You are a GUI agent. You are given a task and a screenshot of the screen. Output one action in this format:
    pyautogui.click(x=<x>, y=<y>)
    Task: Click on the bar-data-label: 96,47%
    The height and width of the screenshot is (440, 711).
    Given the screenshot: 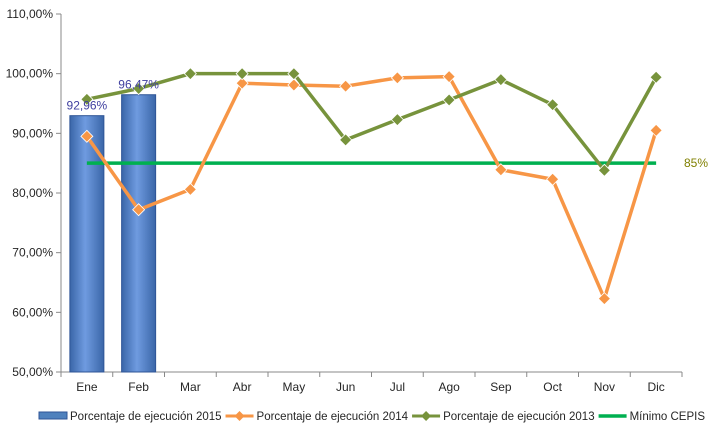 What is the action you would take?
    pyautogui.click(x=138, y=85)
    